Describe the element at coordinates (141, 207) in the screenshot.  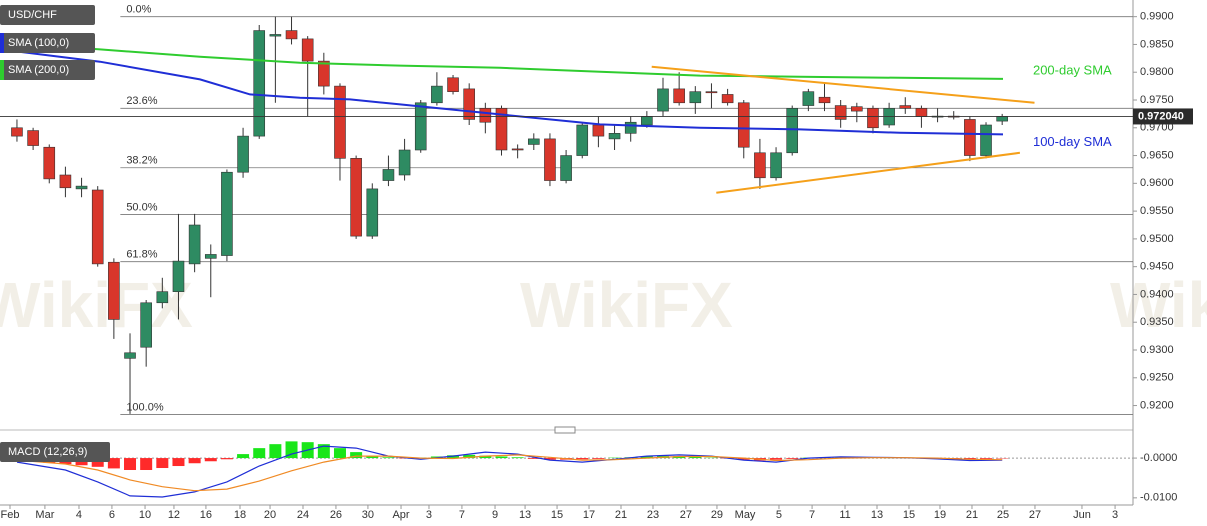
I see `fib-label: 50.0%` at that location.